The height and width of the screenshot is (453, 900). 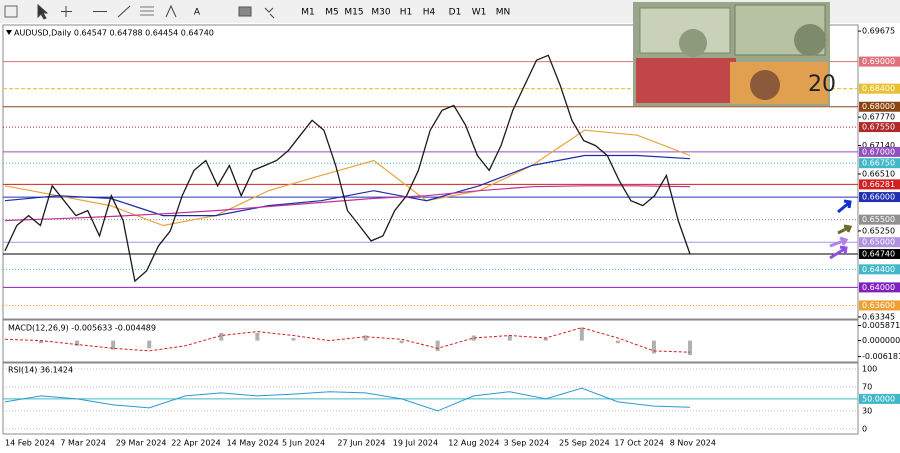 What do you see at coordinates (66, 11) in the screenshot?
I see `crosshair-tool` at bounding box center [66, 11].